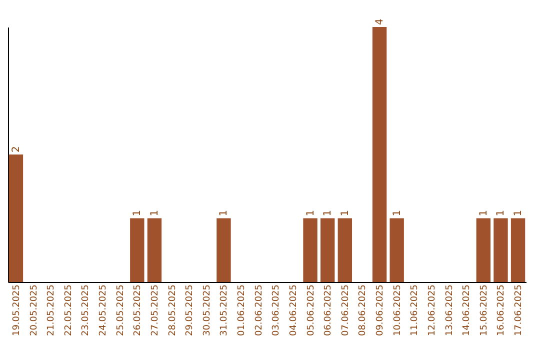 This screenshot has width=540, height=340. What do you see at coordinates (381, 310) in the screenshot?
I see `x-tick-label: 09.06.2025` at bounding box center [381, 310].